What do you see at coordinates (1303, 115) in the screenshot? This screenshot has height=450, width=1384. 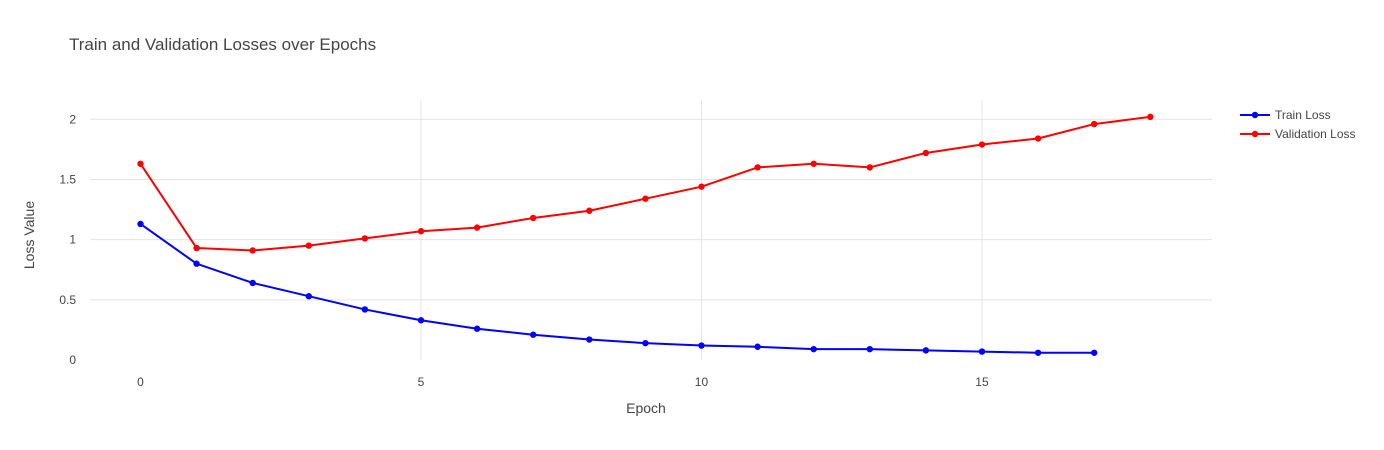 I see `legend-label: Train Loss` at bounding box center [1303, 115].